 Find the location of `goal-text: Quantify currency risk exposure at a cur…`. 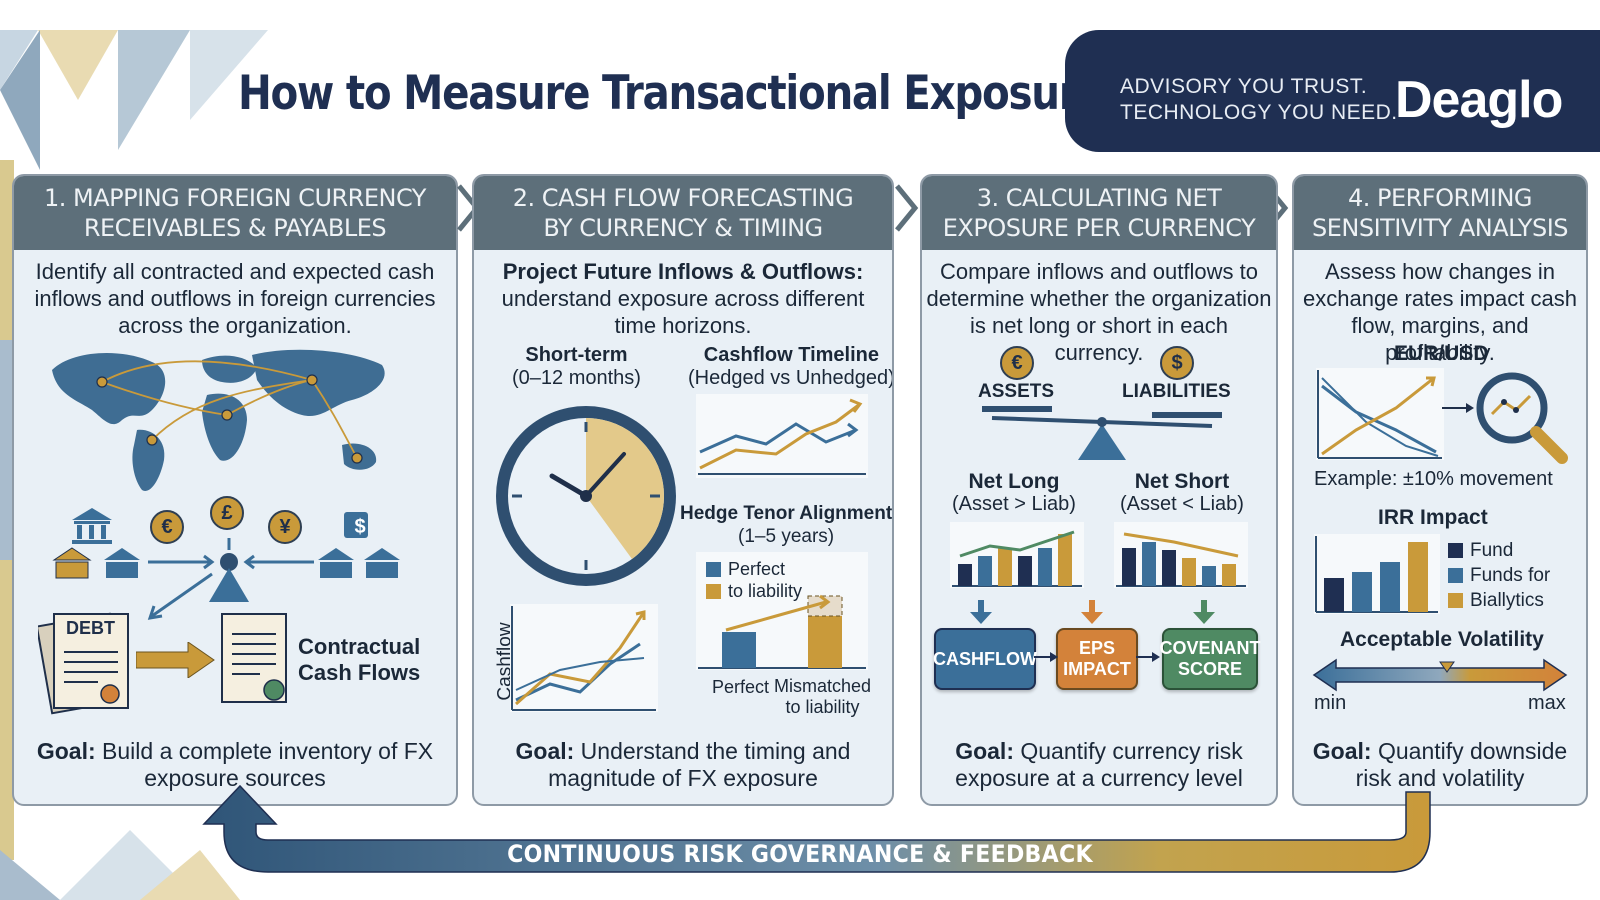

goal-text: Quantify currency risk exposure at a cur… is located at coordinates (1099, 764).